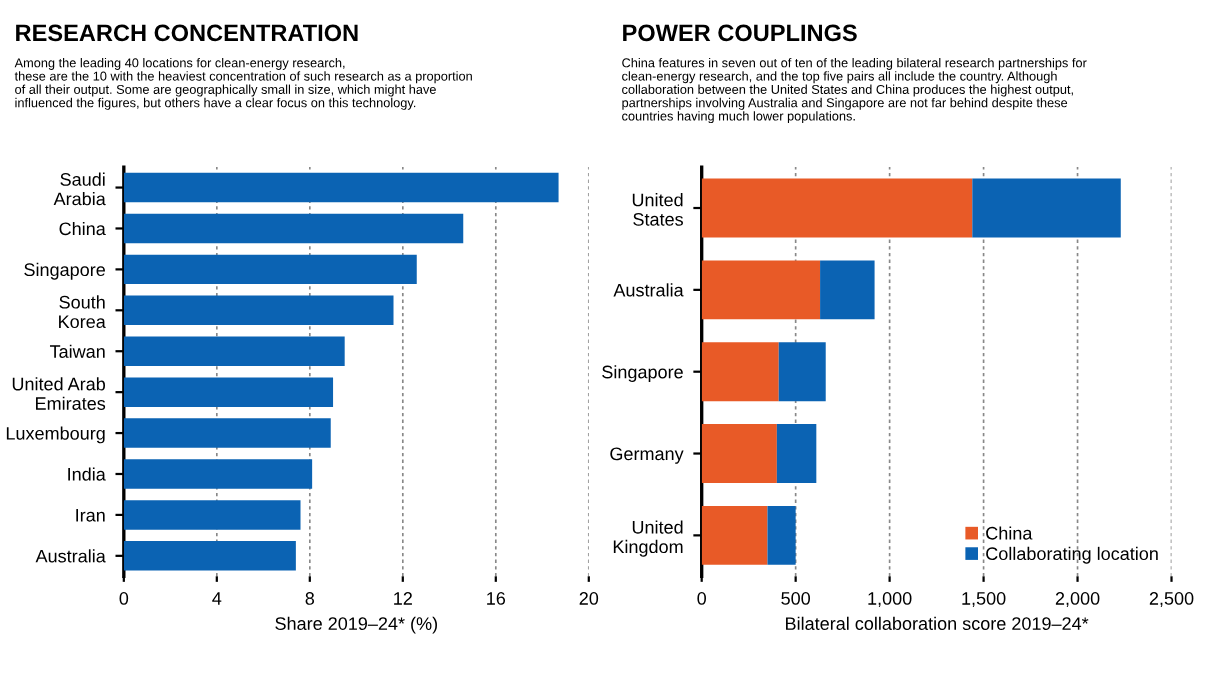 This screenshot has height=682, width=1214. I want to click on x-tick-label: 4, so click(217, 598).